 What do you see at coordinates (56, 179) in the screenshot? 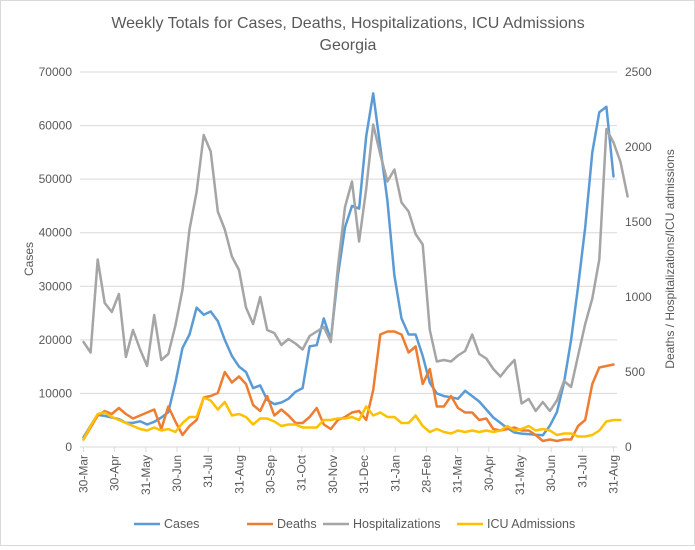
I see `y-tick-label-left: 50000` at bounding box center [56, 179].